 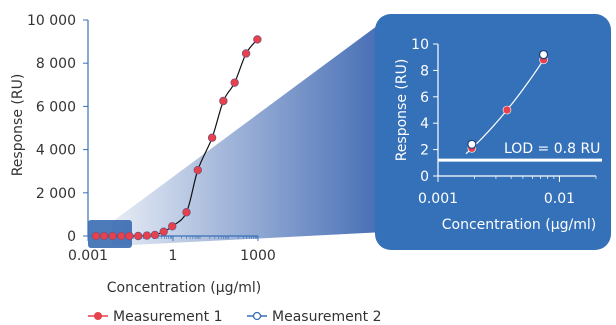 What do you see at coordinates (71, 237) in the screenshot?
I see `main-y-tick-label: 0` at bounding box center [71, 237].